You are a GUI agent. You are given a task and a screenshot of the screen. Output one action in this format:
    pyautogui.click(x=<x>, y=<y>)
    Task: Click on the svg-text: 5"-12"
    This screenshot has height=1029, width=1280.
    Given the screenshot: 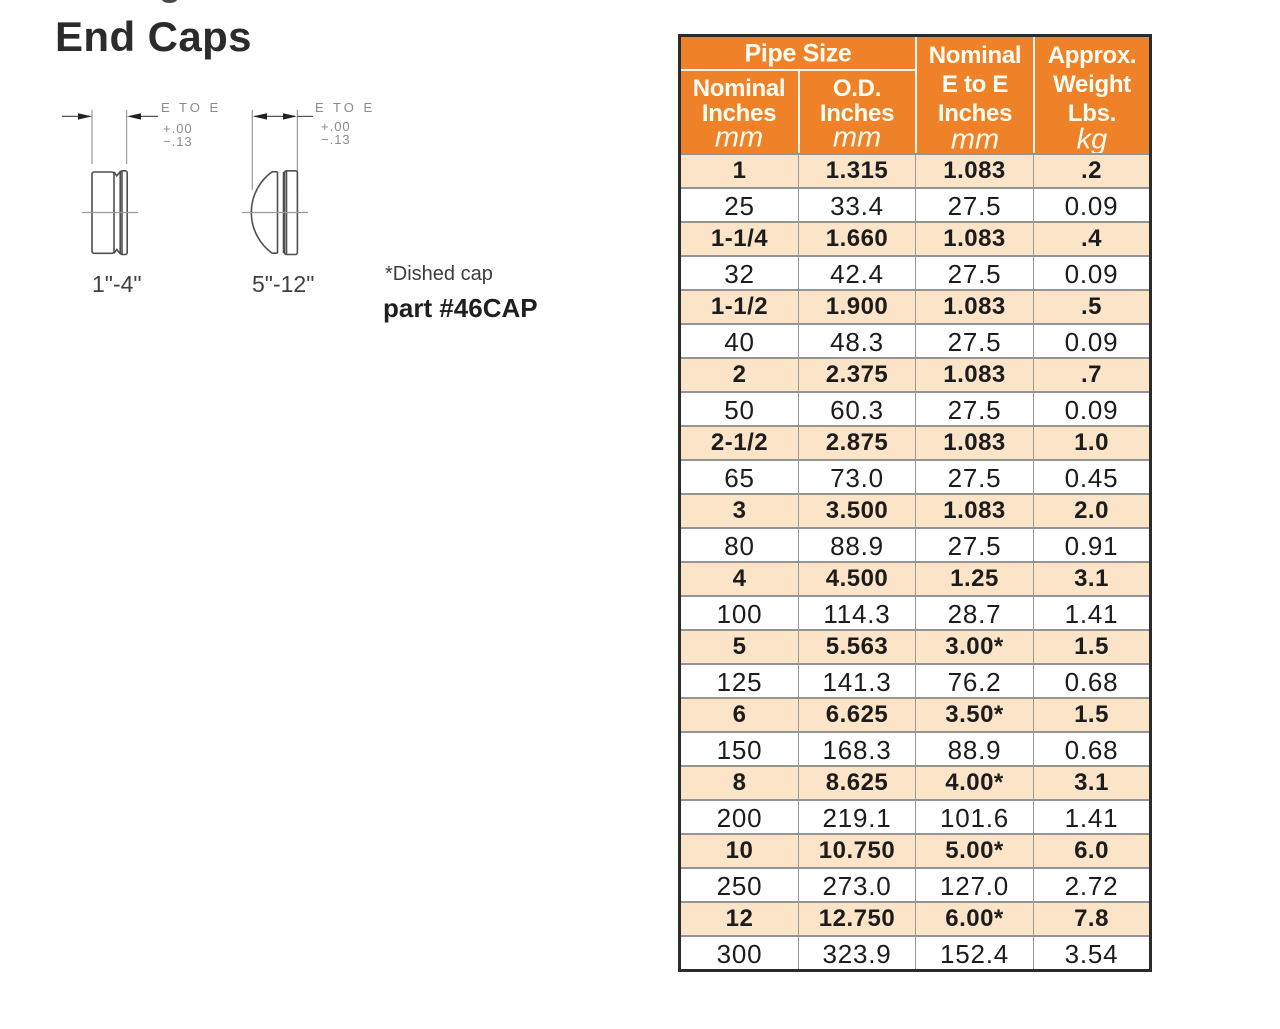 What is the action you would take?
    pyautogui.click(x=283, y=284)
    